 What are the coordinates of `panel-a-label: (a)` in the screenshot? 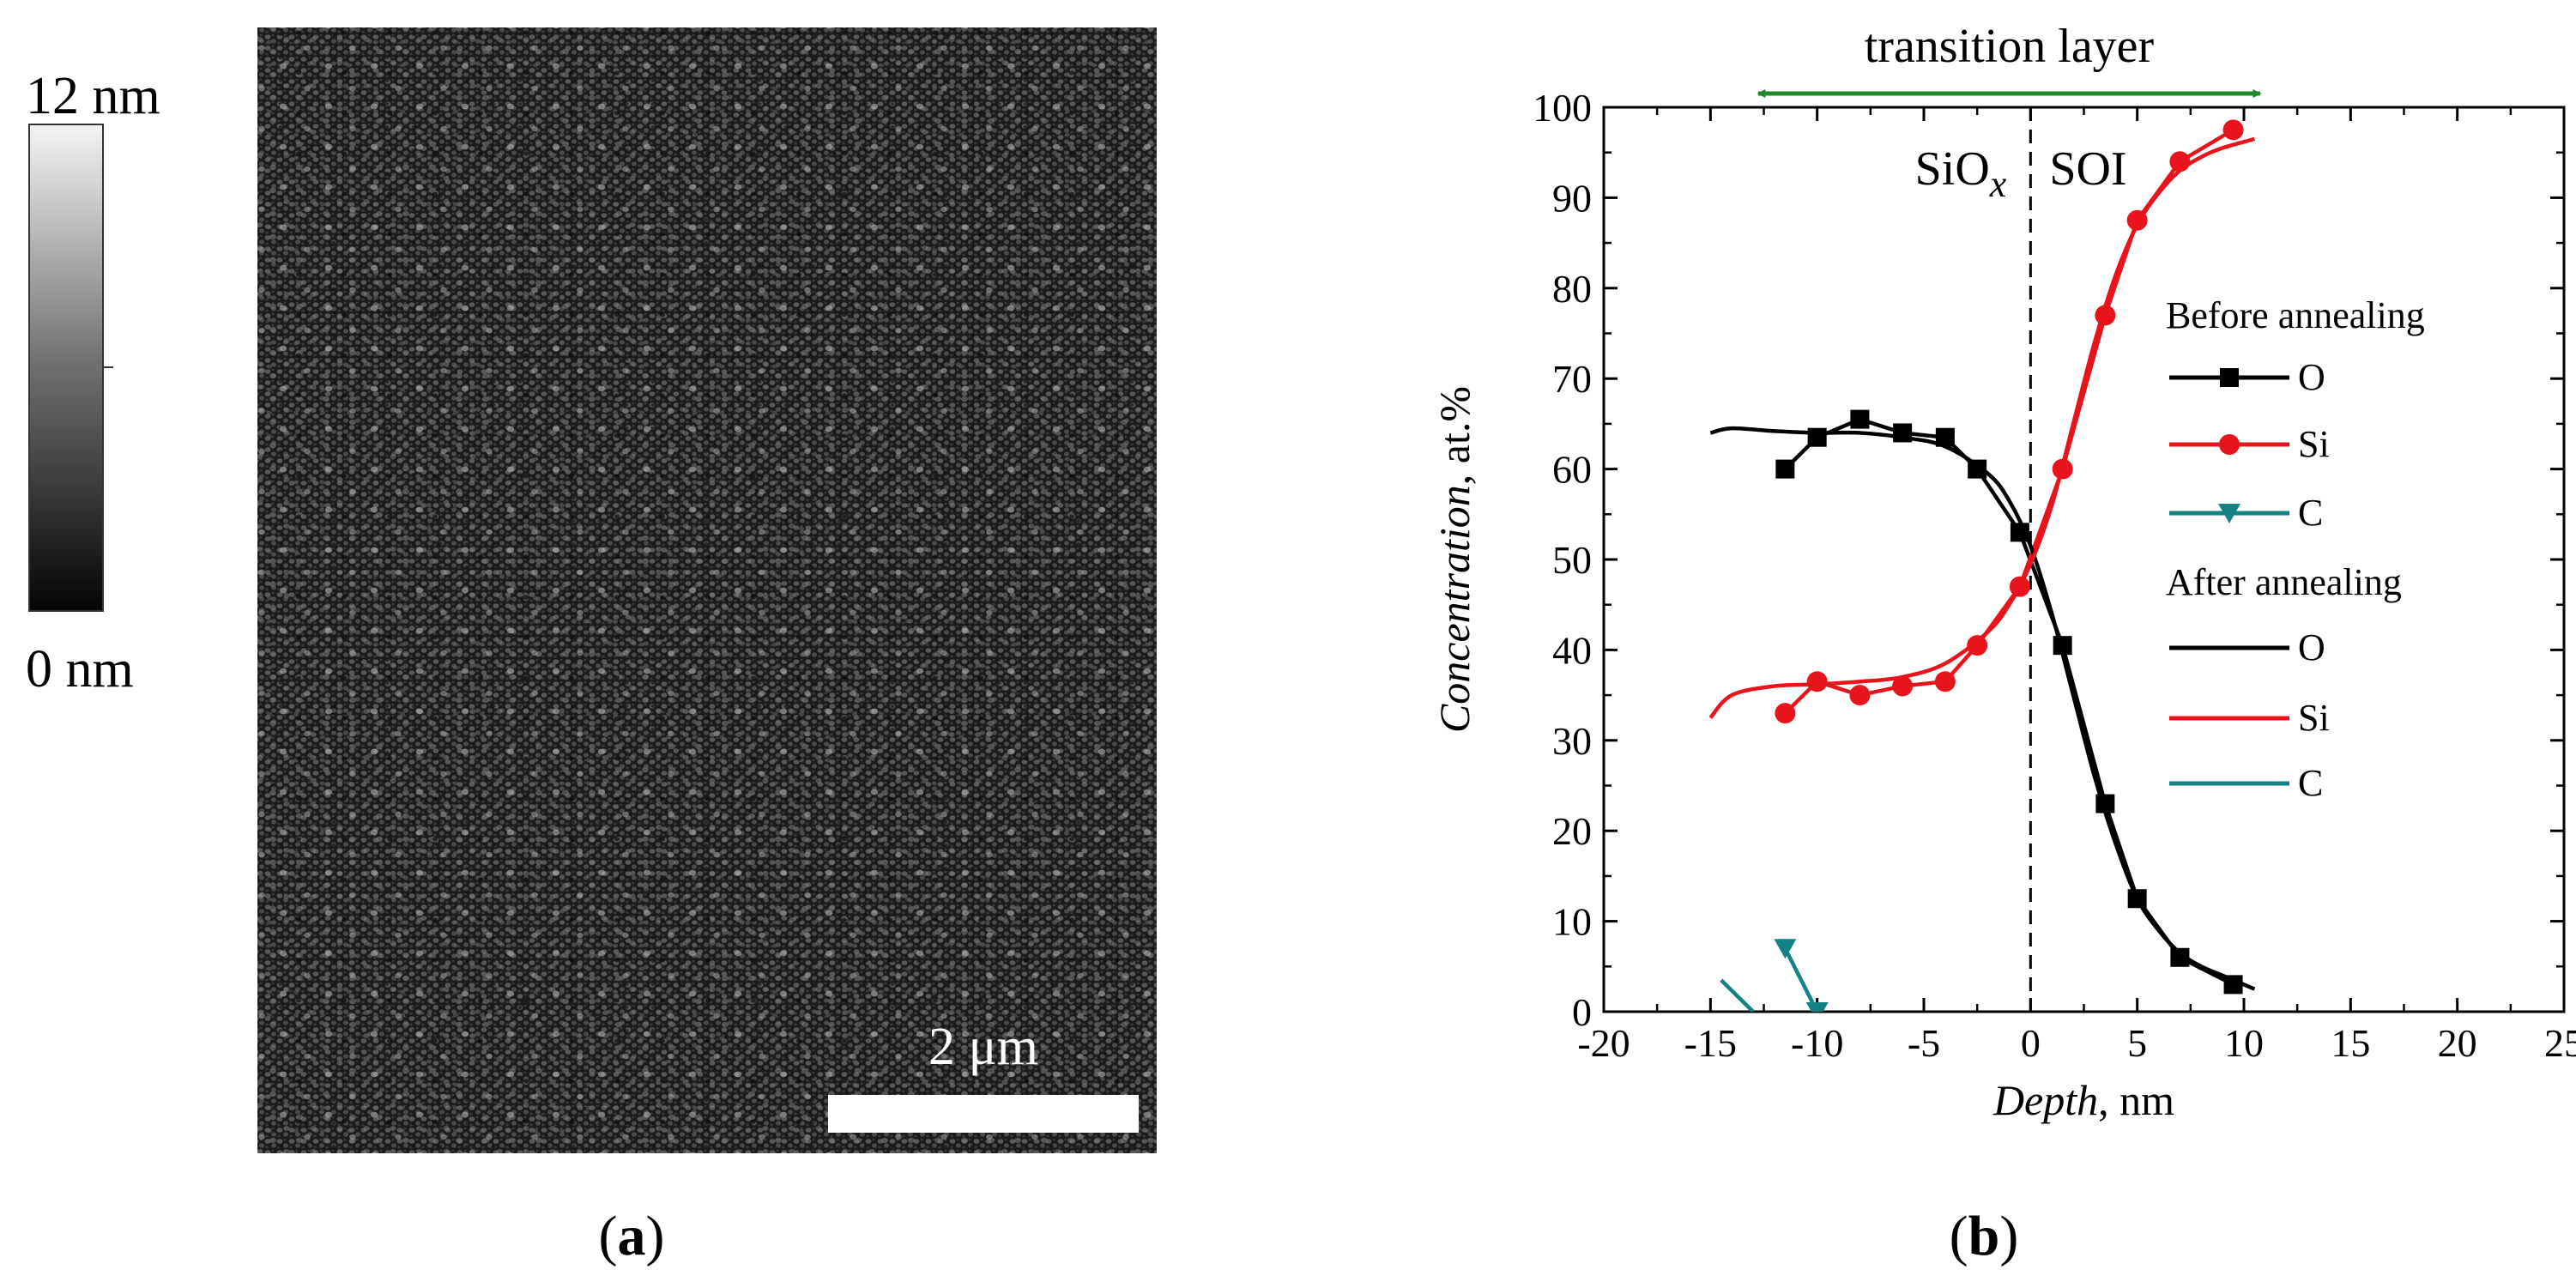 It's located at (632, 1236).